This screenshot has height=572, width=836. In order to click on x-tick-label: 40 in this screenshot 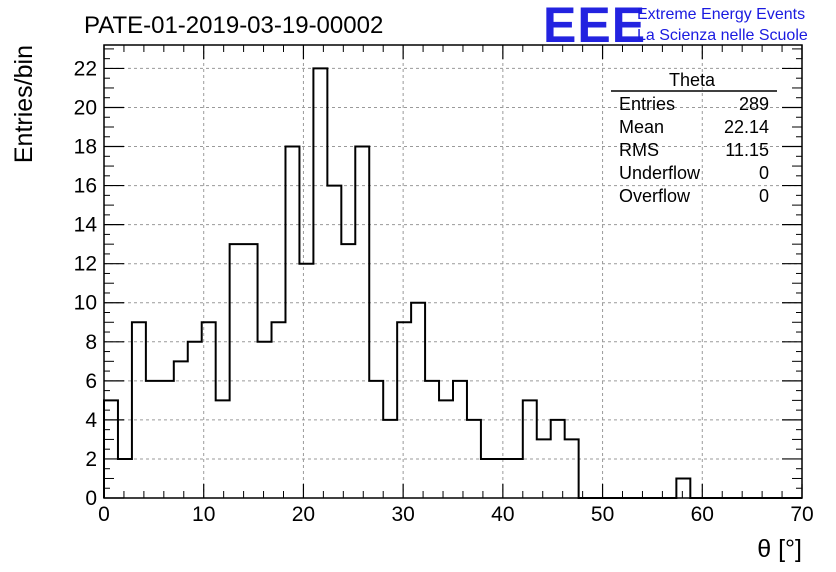, I will do `click(502, 514)`.